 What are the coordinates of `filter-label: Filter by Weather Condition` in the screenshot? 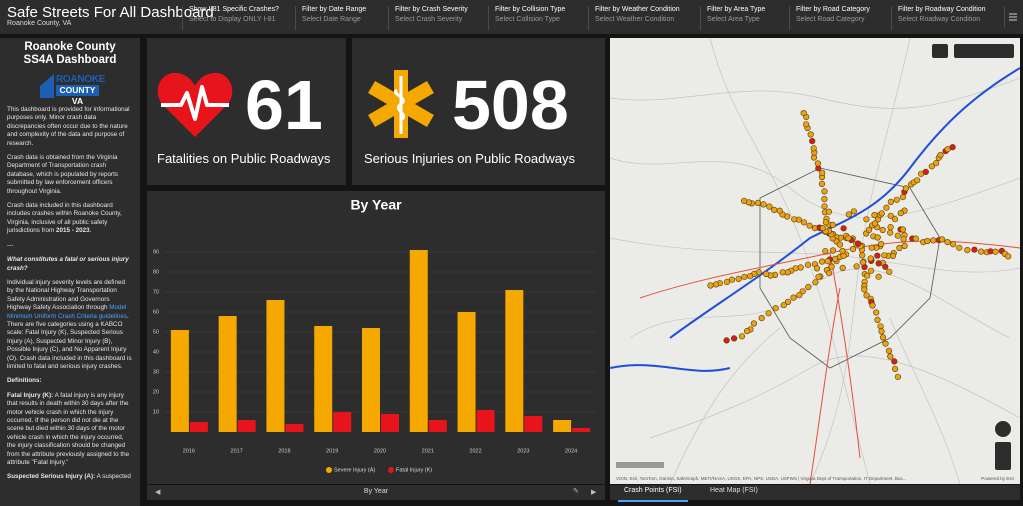 It's located at (637, 9).